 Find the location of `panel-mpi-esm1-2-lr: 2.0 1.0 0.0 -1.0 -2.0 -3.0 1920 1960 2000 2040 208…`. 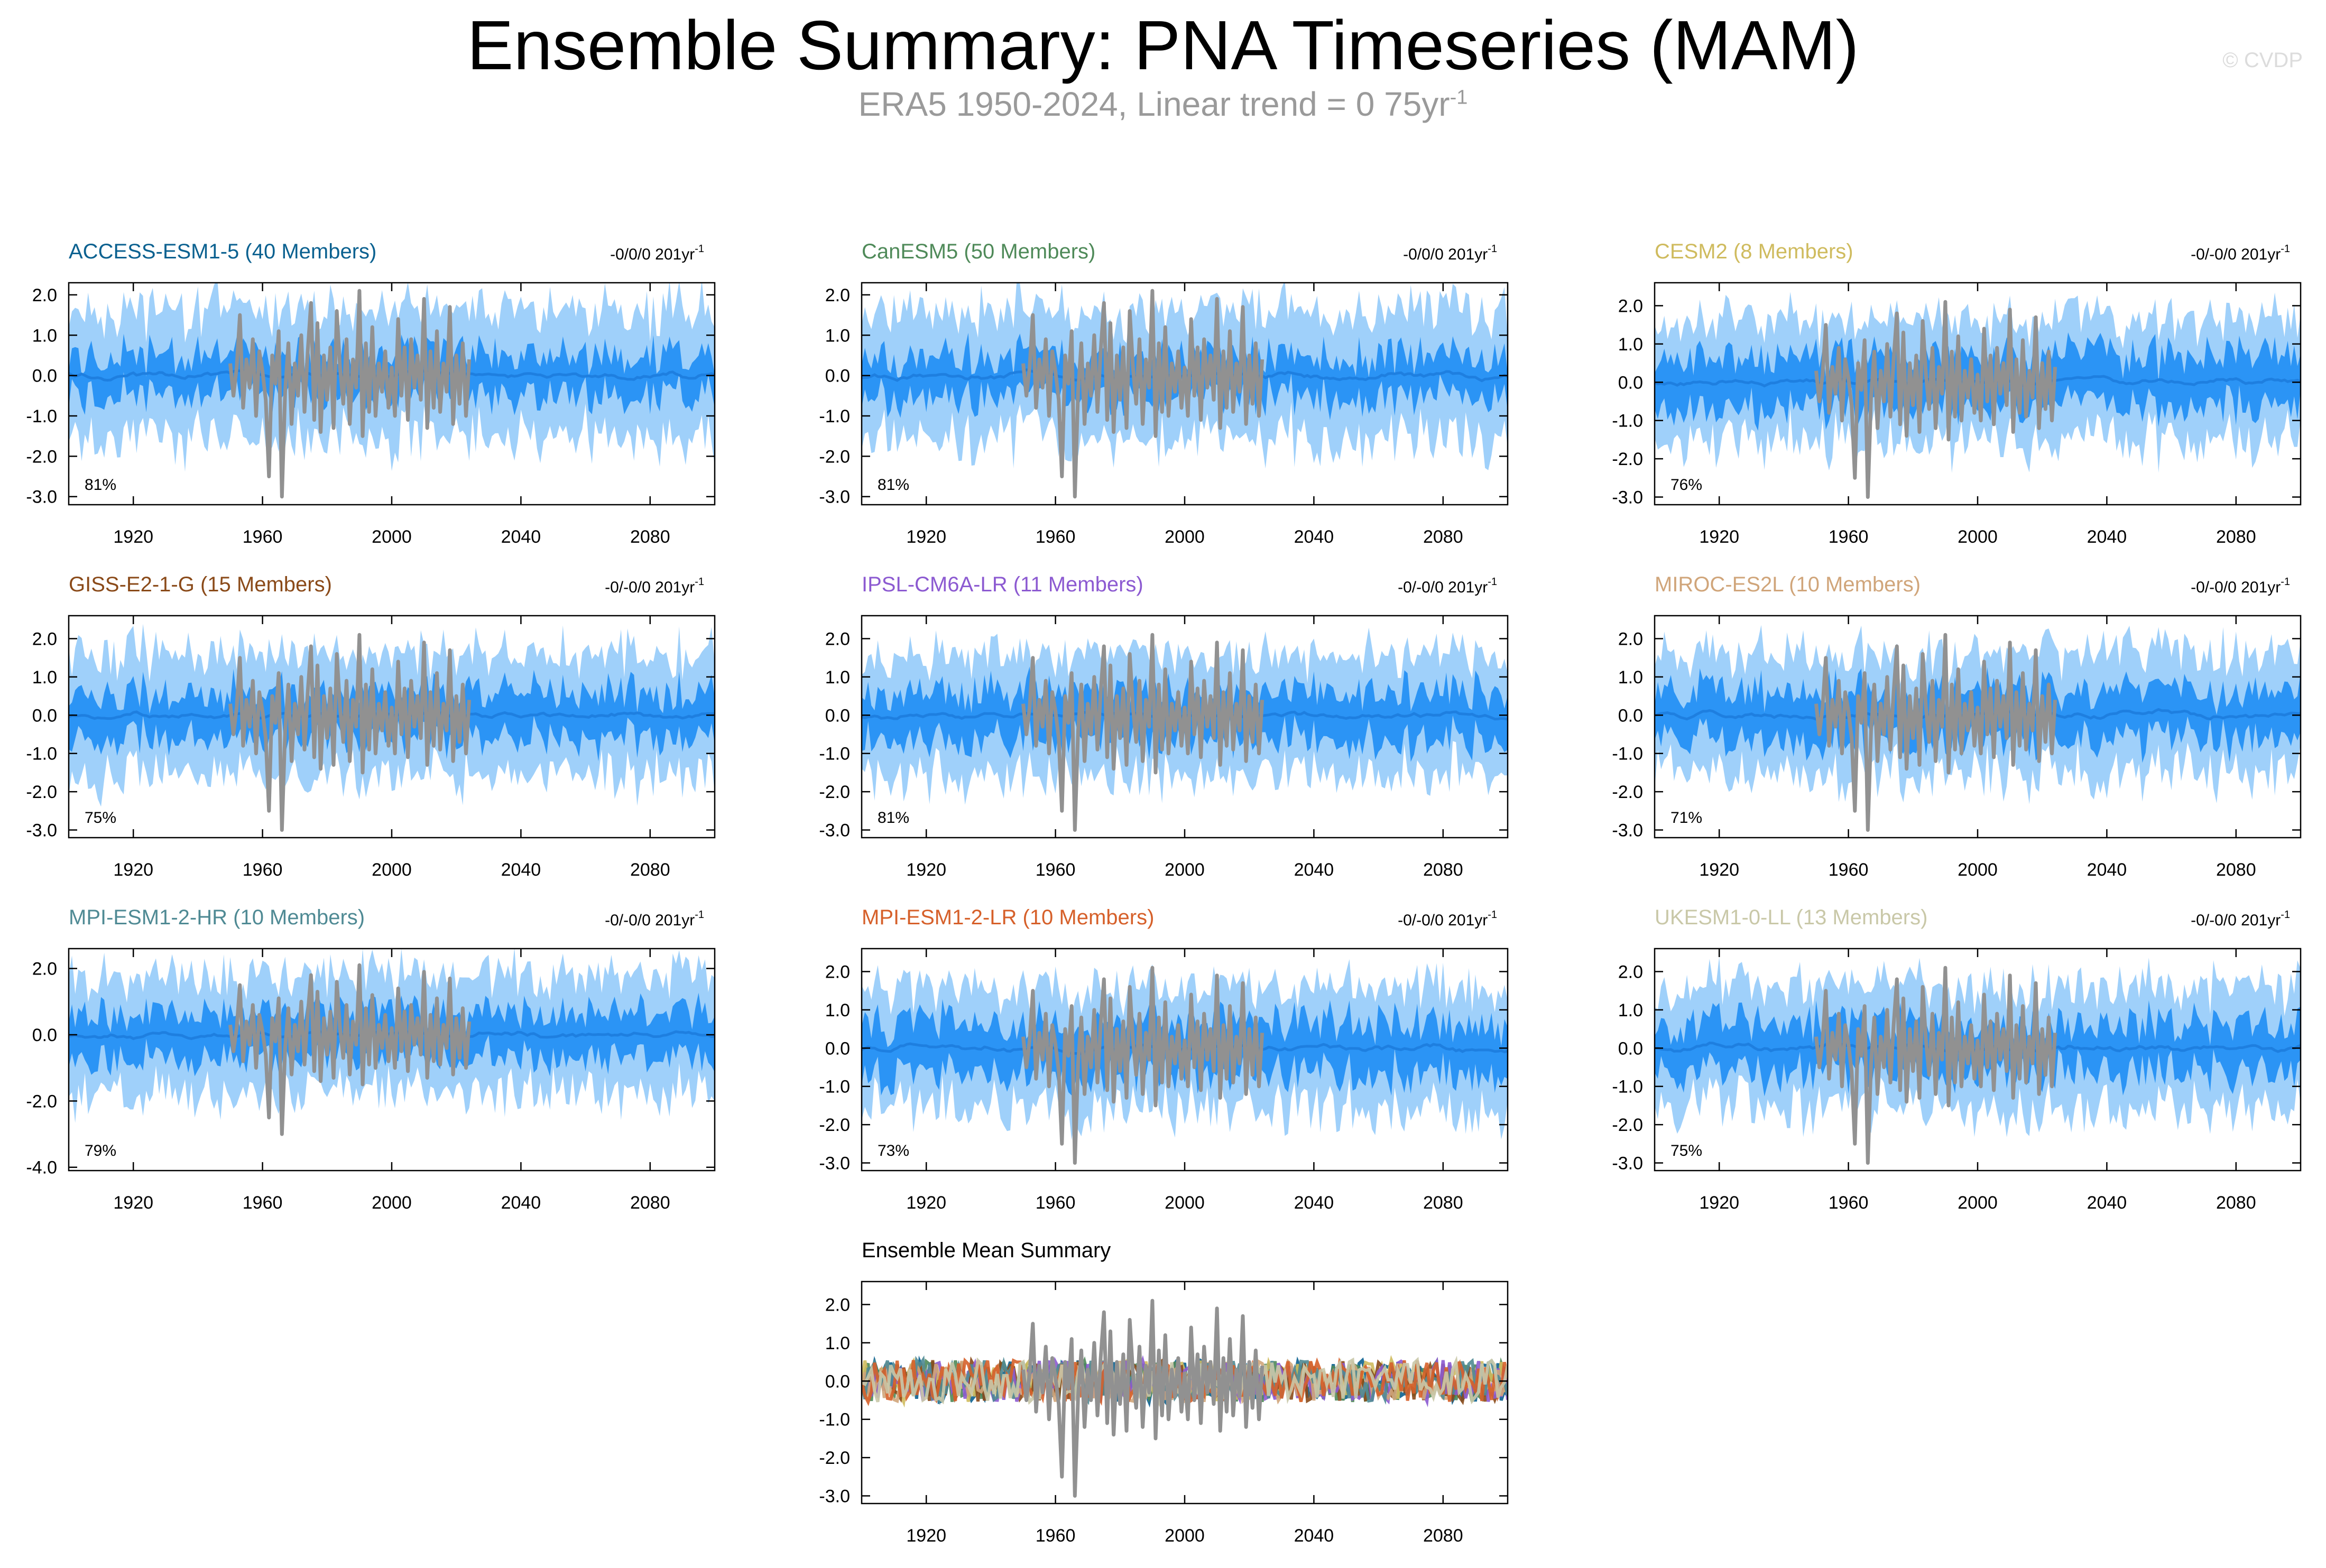

panel-mpi-esm1-2-lr: 2.0 1.0 0.0 -1.0 -2.0 -3.0 1920 1960 2000 2040 208… is located at coordinates (1164, 1059).